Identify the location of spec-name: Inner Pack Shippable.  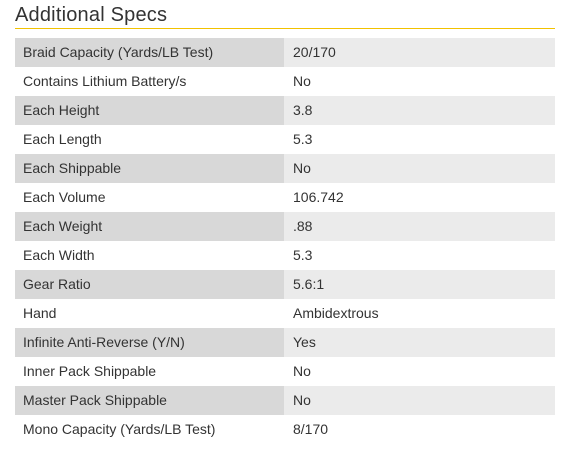
(149, 371).